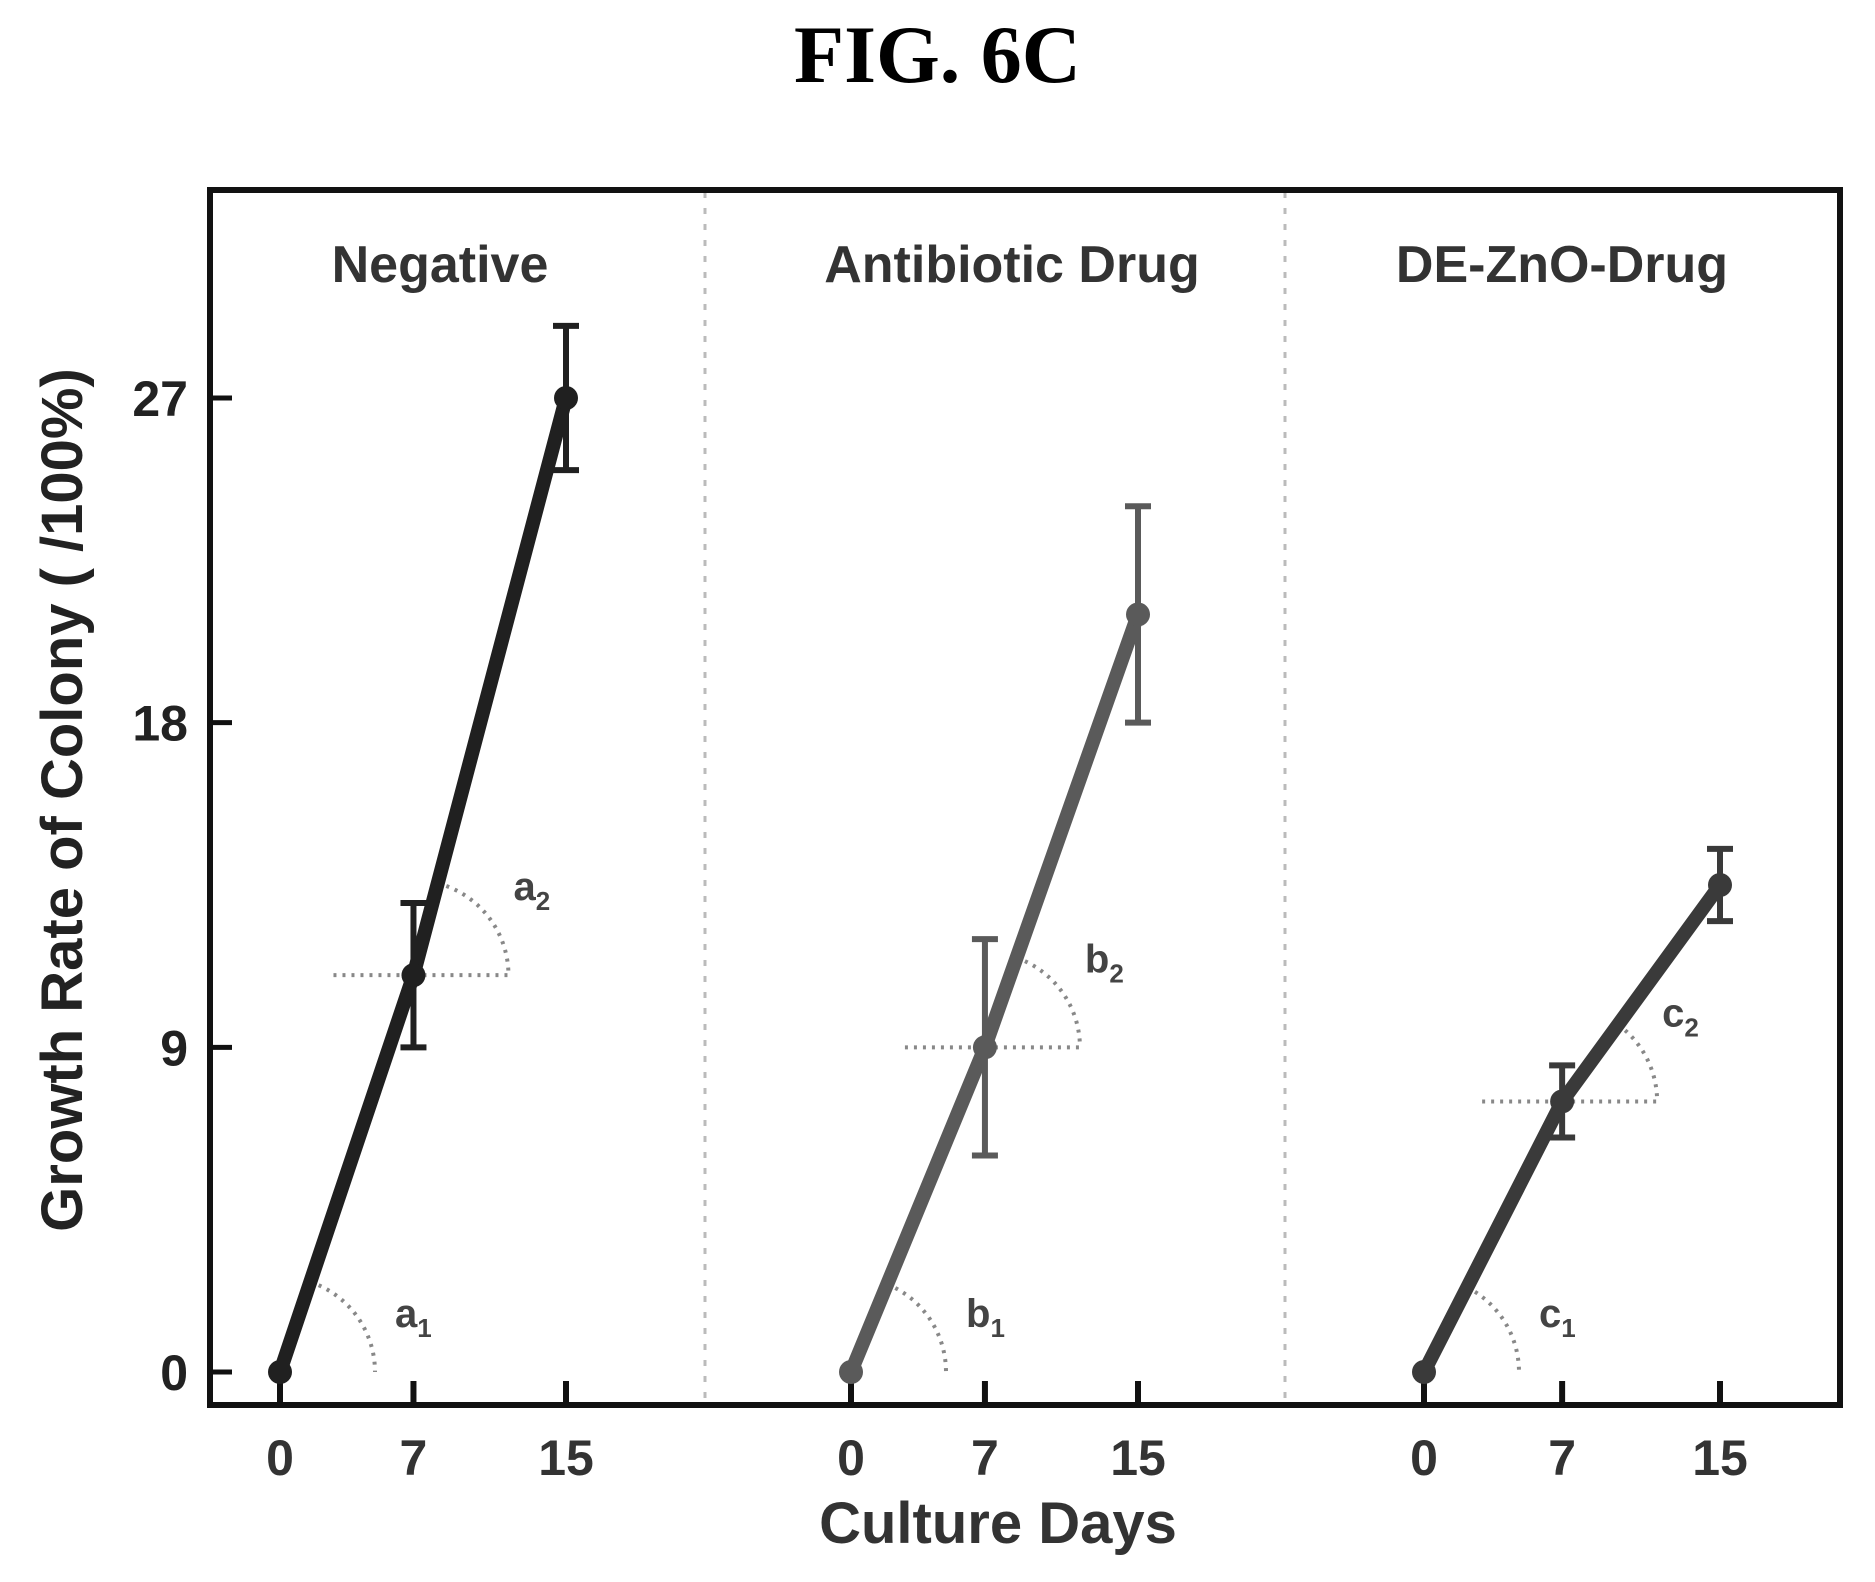 This screenshot has height=1582, width=1875. I want to click on angle-label: c1, so click(1557, 1317).